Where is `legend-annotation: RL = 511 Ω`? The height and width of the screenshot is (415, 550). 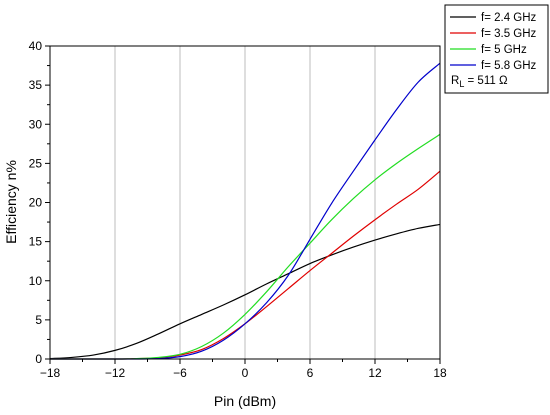 legend-annotation: RL = 511 Ω is located at coordinates (479, 82).